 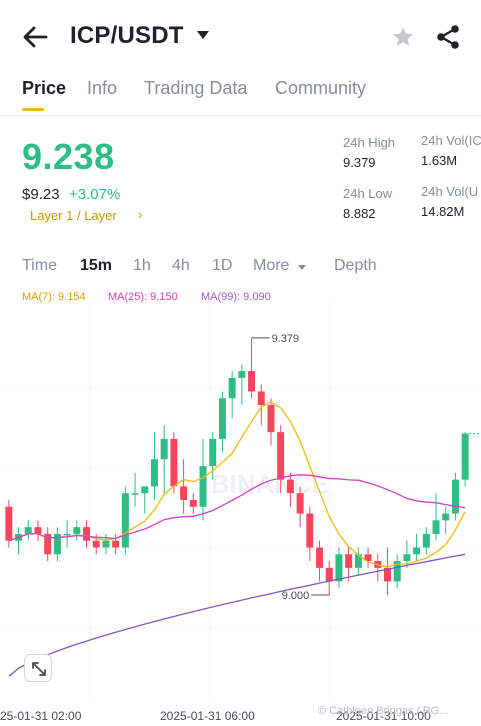 I want to click on high-value: 9.379, so click(x=359, y=162).